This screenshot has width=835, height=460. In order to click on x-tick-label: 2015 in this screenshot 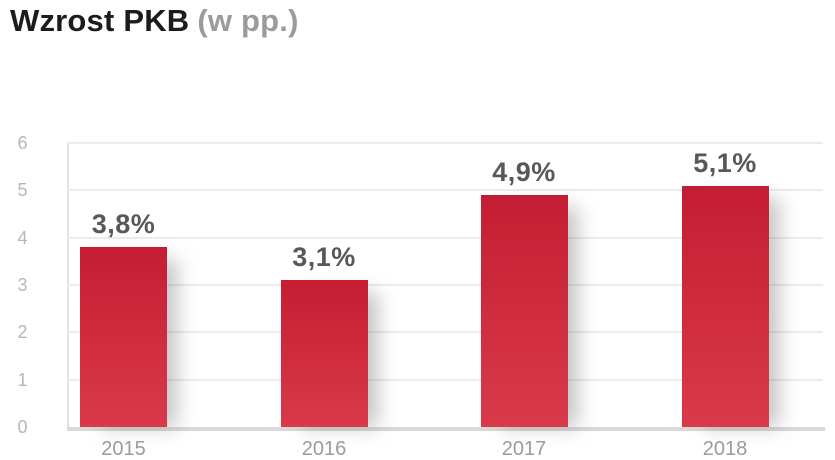, I will do `click(123, 449)`.